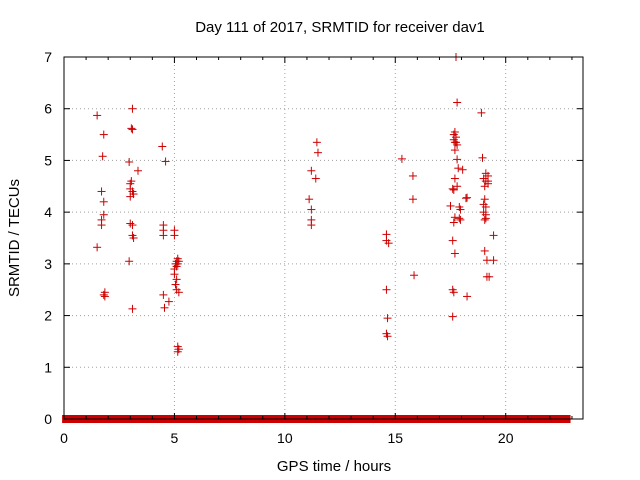 This screenshot has height=480, width=640. I want to click on x-tick-label: 0, so click(64, 438).